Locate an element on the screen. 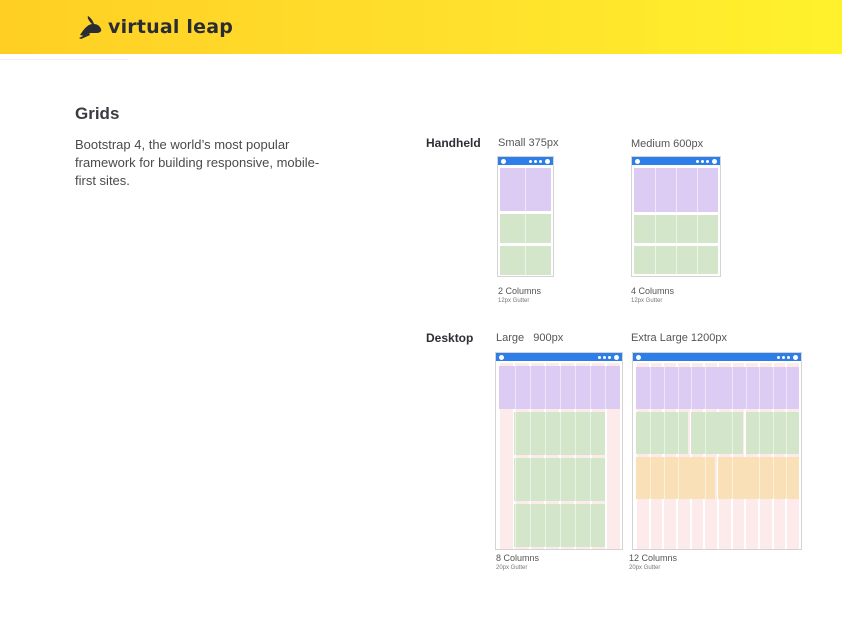  grid-columns-medium: 4 Columns is located at coordinates (653, 291).